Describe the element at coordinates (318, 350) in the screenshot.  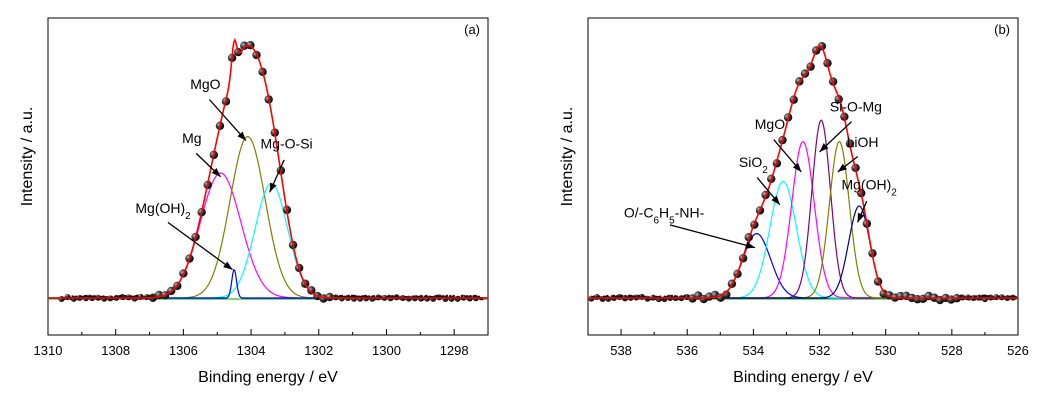
I see `x-tick-label: 1302` at that location.